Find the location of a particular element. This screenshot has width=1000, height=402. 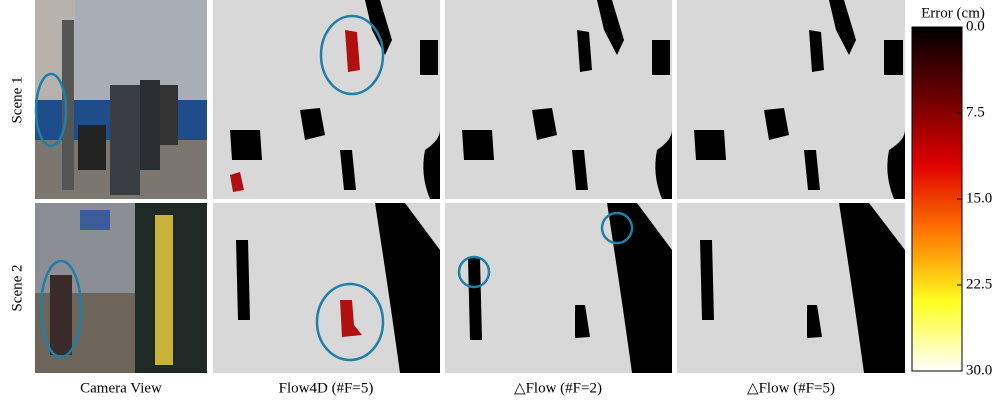

colorbar-label: Error (cm) is located at coordinates (953, 13).